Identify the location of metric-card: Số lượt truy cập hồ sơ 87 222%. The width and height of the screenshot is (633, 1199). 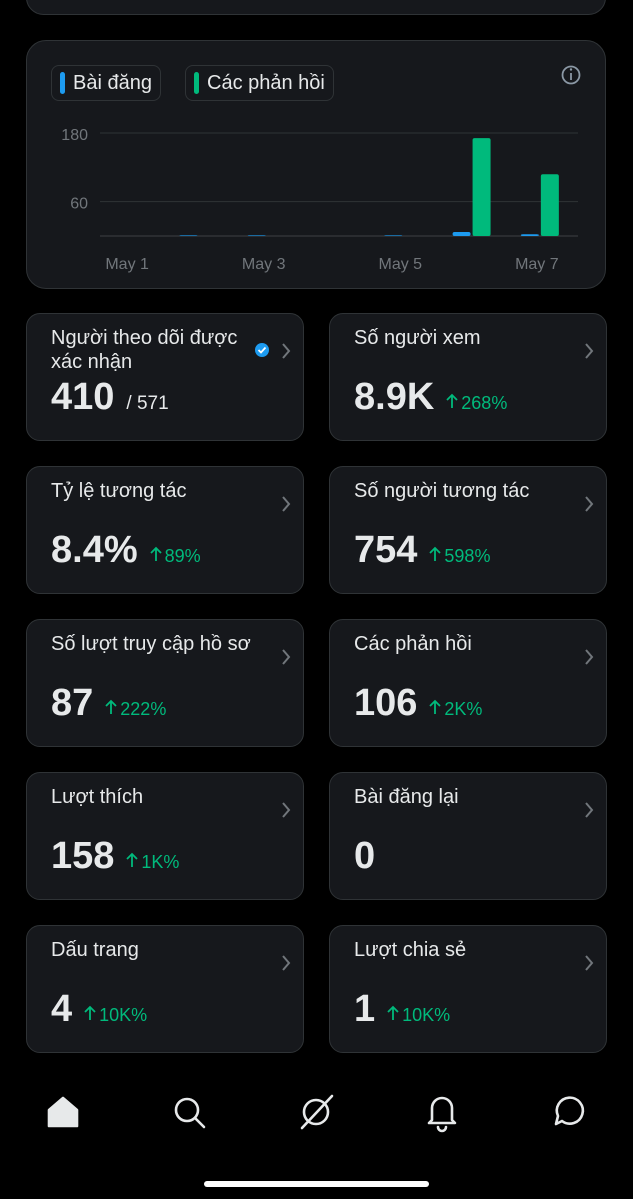
(165, 683).